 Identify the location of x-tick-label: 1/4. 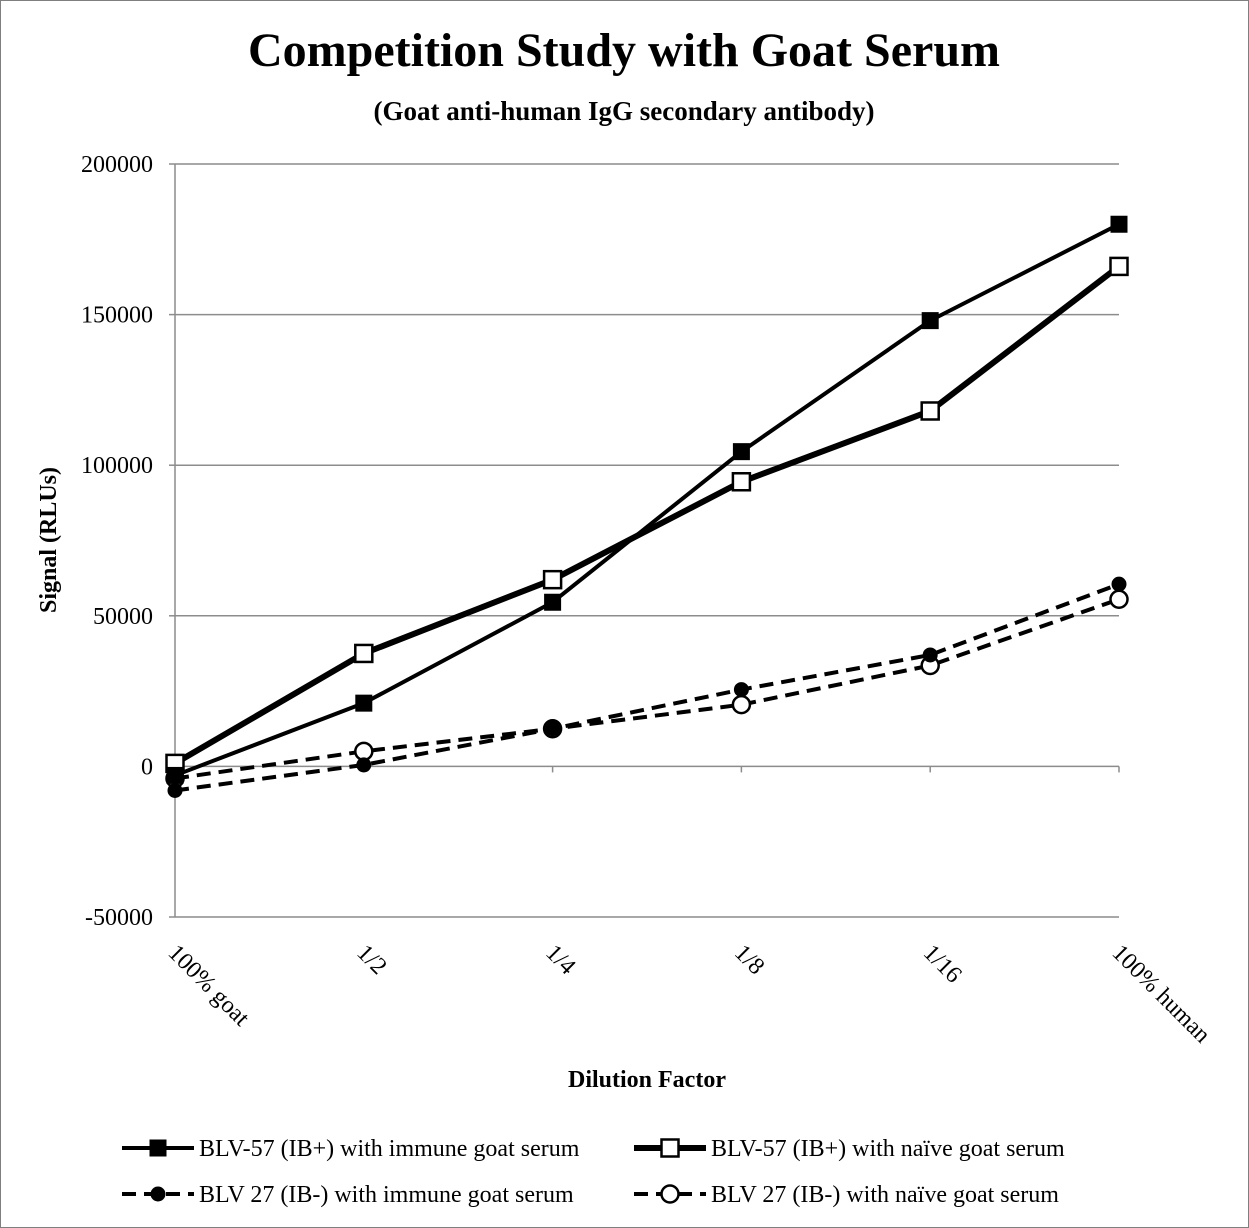
(560, 960).